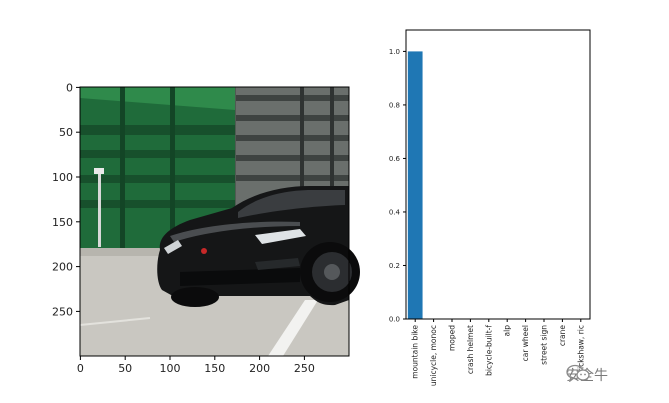 The width and height of the screenshot is (669, 403). What do you see at coordinates (304, 368) in the screenshot?
I see `image-x-tick-label: 250` at bounding box center [304, 368].